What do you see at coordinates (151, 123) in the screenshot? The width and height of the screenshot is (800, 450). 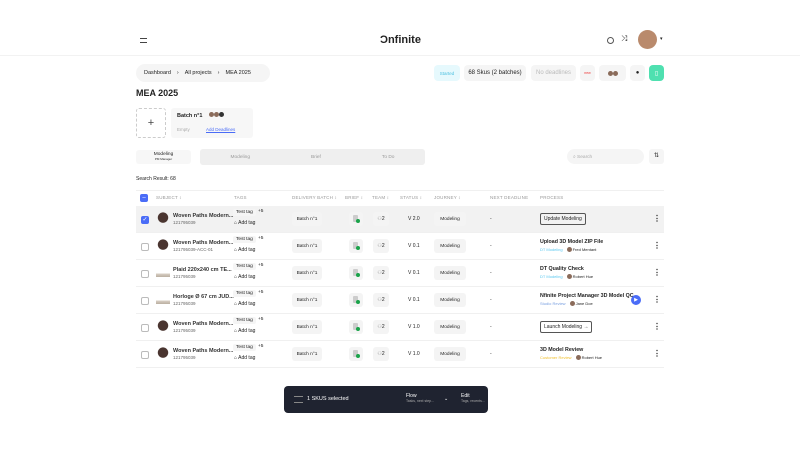 I see `add-batch-button: +` at bounding box center [151, 123].